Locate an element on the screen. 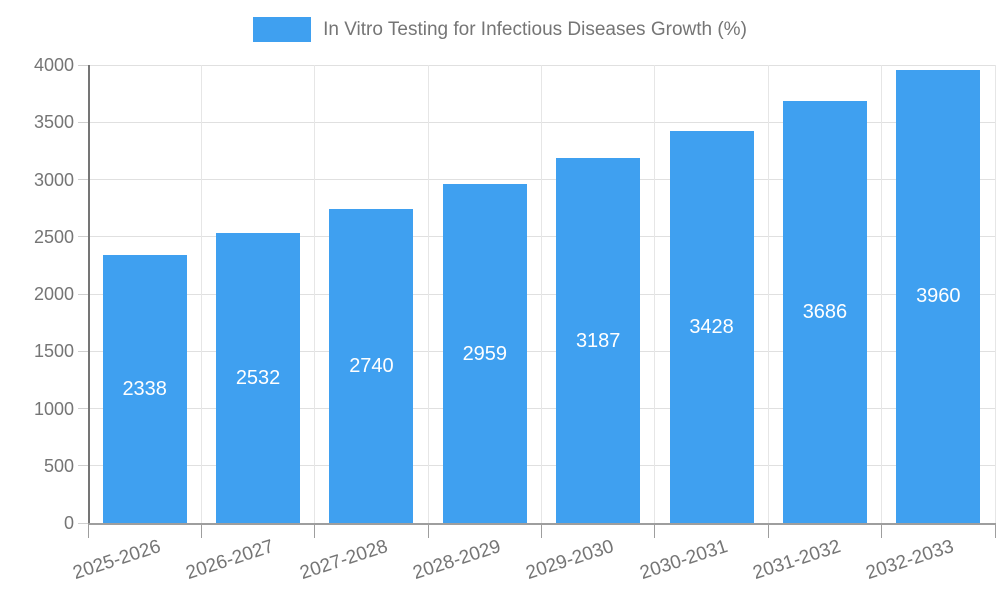  y-axis-tick-label: 500 is located at coordinates (58, 465).